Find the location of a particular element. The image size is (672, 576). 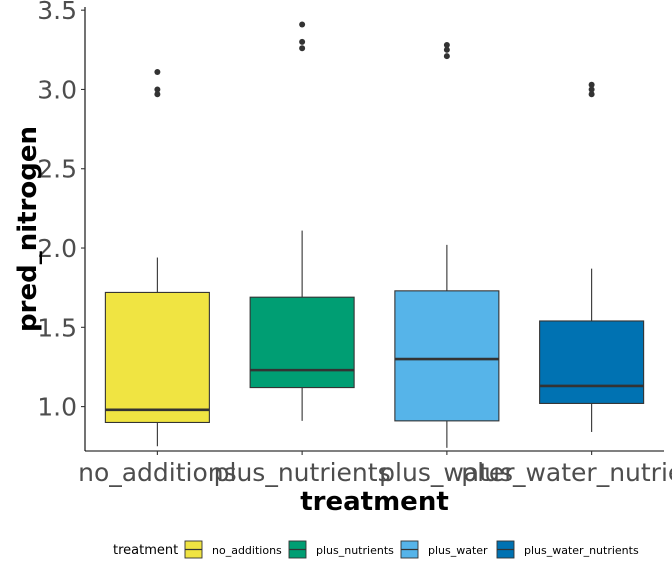

y-tick-label: 2.5 is located at coordinates (57, 169).